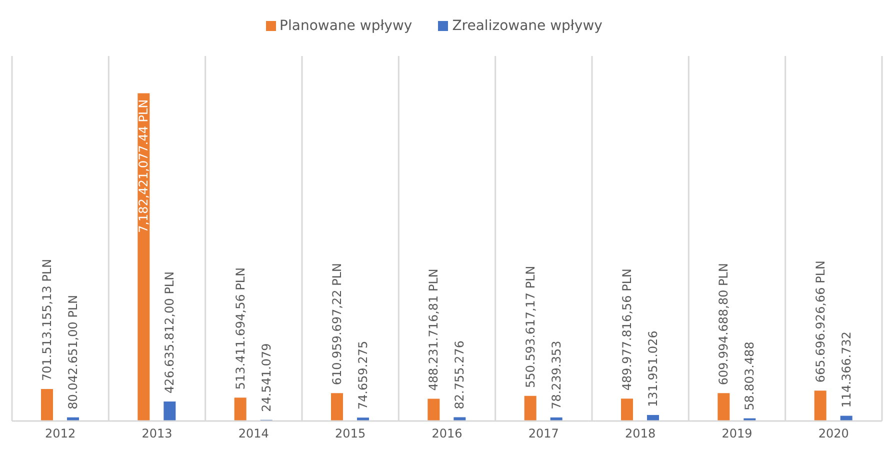 The height and width of the screenshot is (461, 894). What do you see at coordinates (73, 352) in the screenshot?
I see `data-label: 80.042.651,00 PLN` at bounding box center [73, 352].